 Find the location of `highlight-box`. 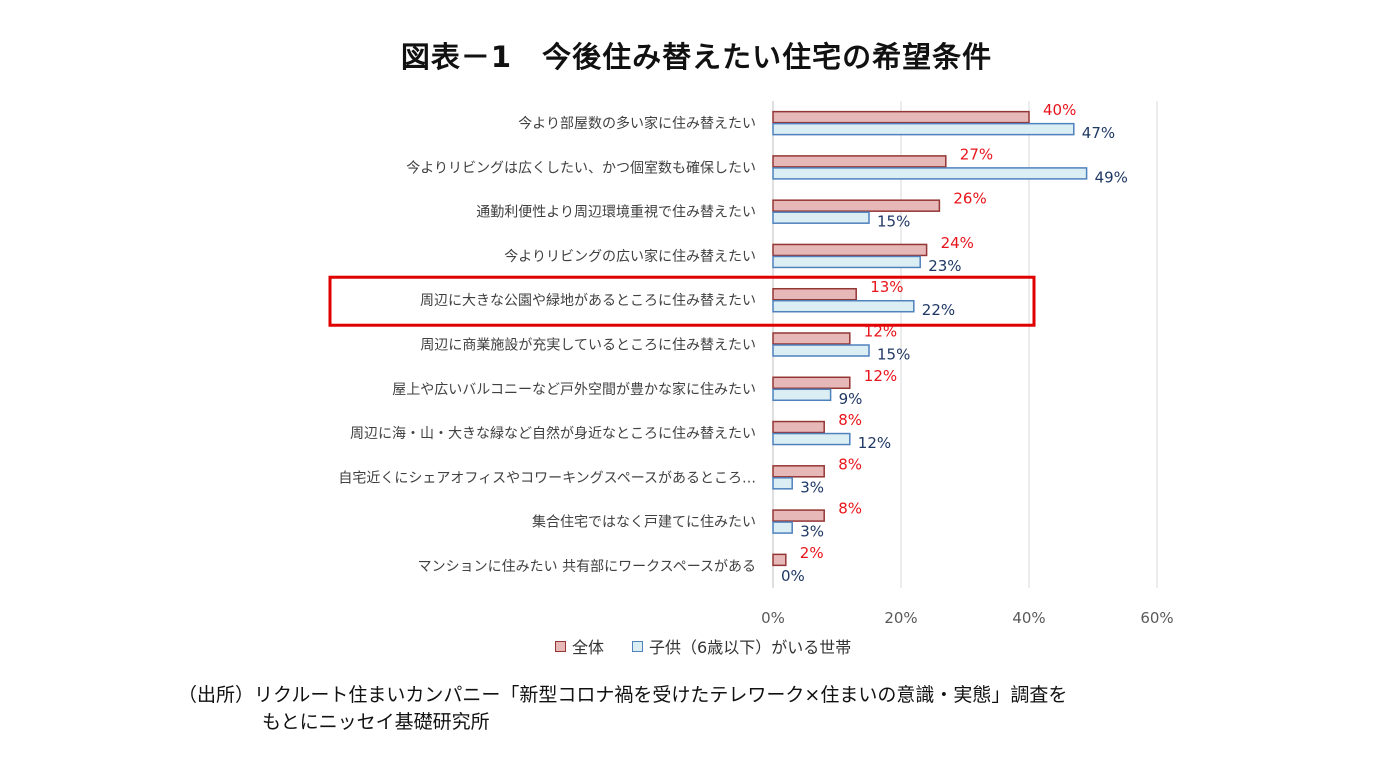

highlight-box is located at coordinates (682, 301).